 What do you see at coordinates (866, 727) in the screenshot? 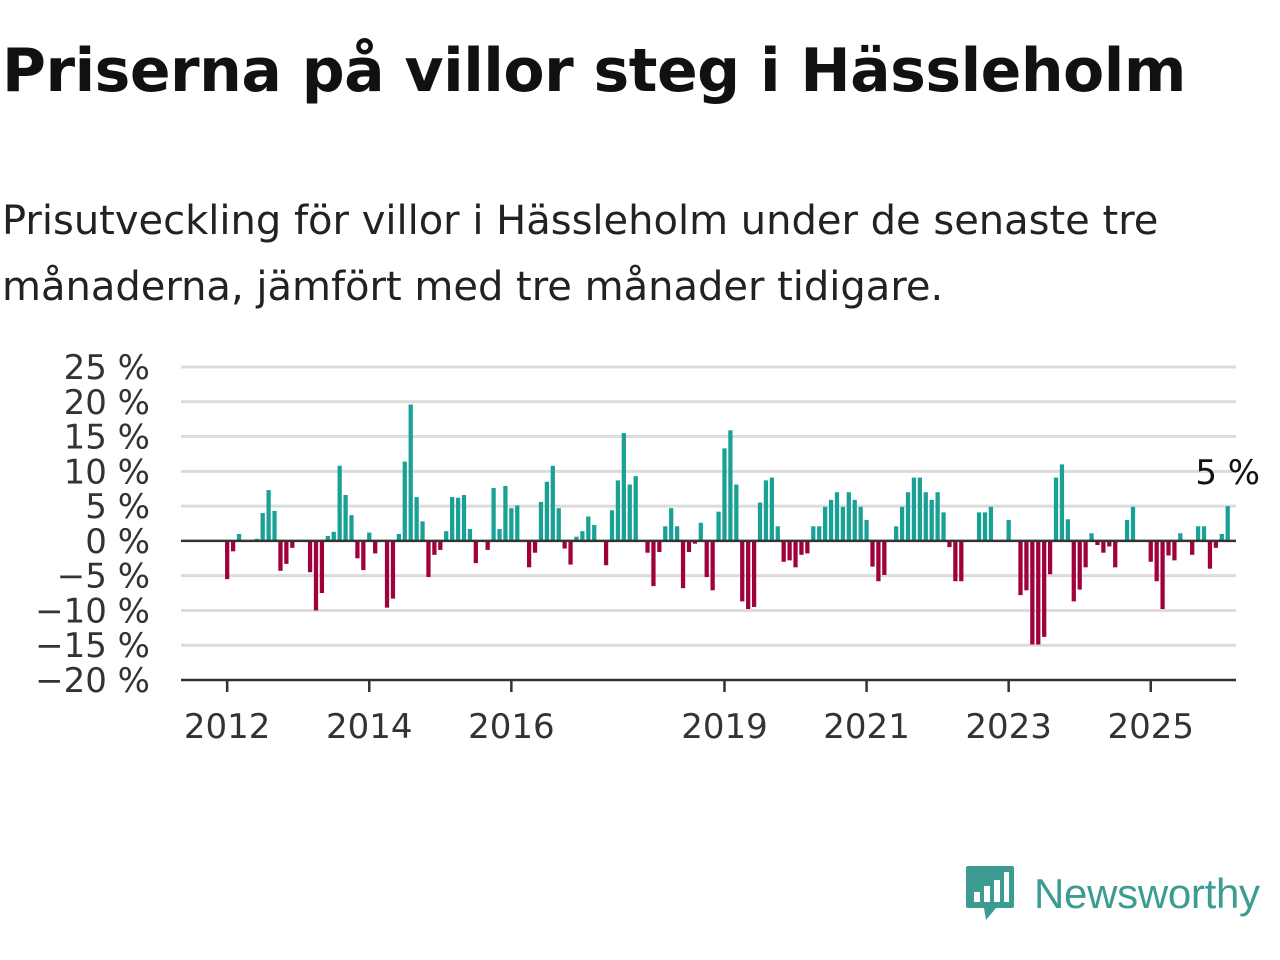
I see `x-tick-label: 2021` at bounding box center [866, 727].